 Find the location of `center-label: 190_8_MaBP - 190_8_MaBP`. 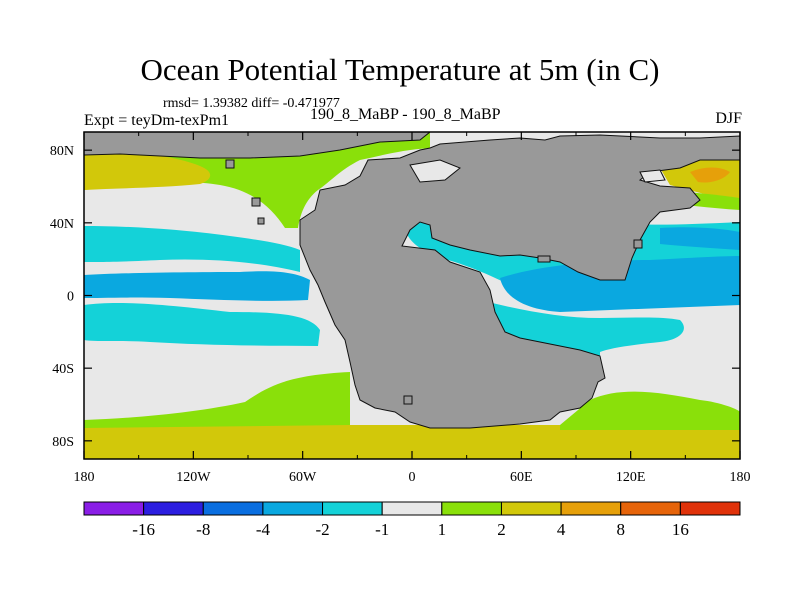

center-label: 190_8_MaBP - 190_8_MaBP is located at coordinates (405, 114).